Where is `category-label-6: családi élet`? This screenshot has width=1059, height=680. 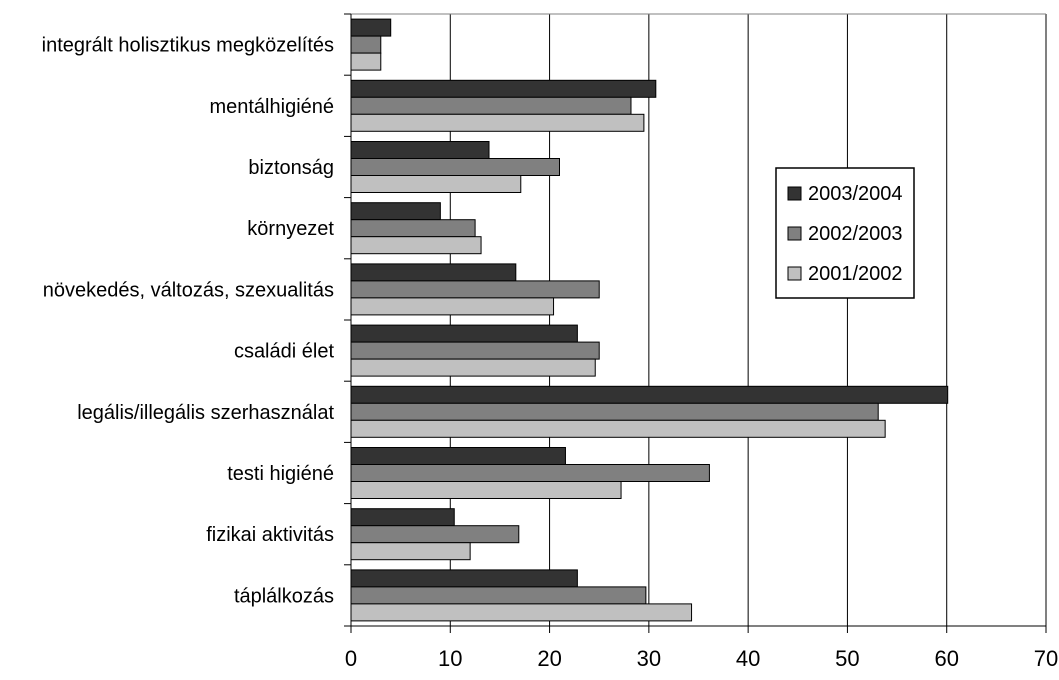 category-label-6: családi élet is located at coordinates (284, 352).